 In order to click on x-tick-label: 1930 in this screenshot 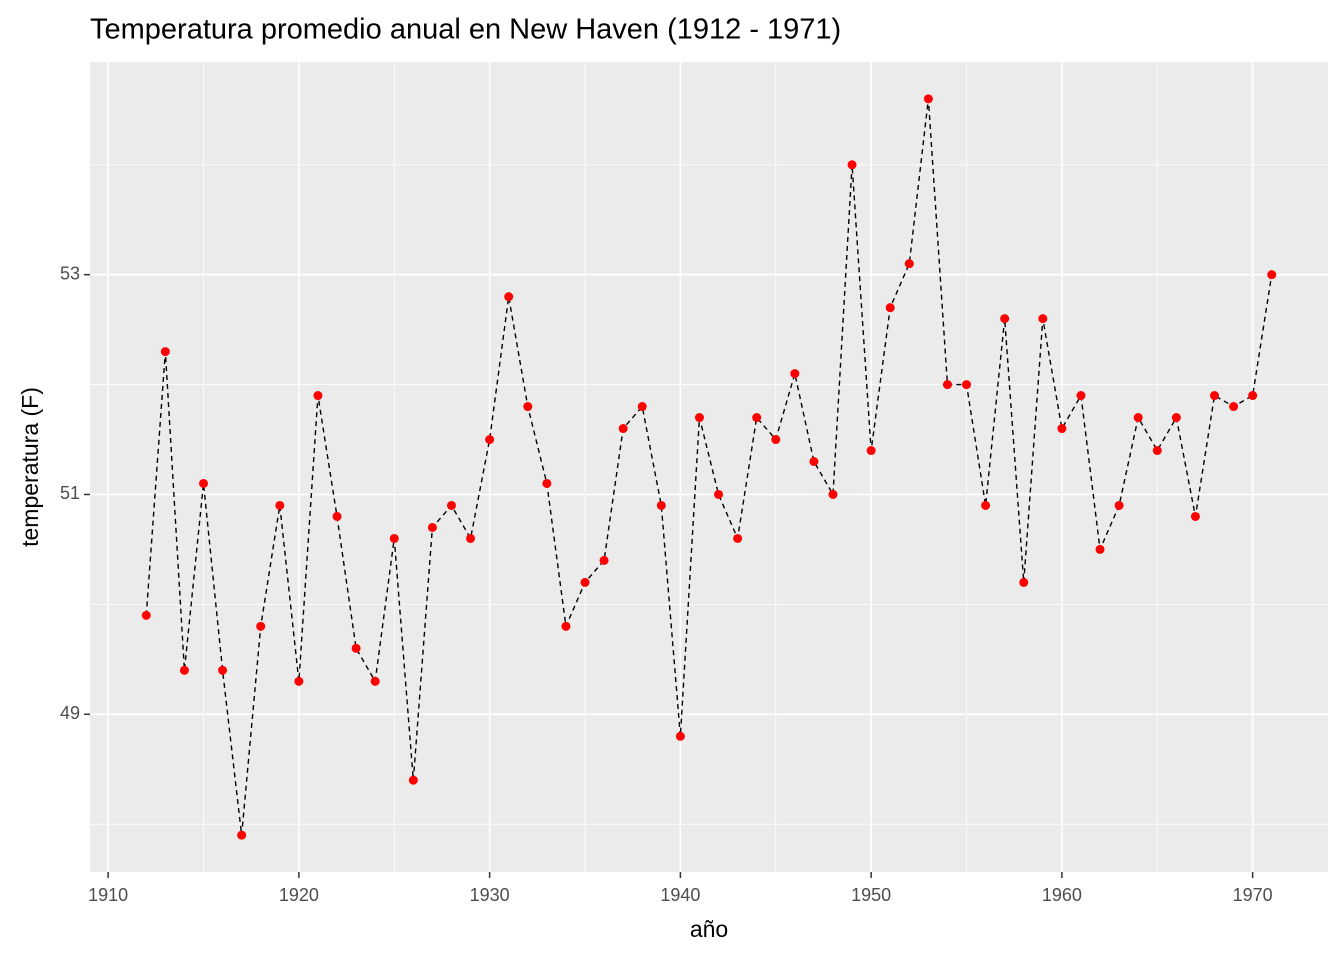, I will do `click(490, 895)`.